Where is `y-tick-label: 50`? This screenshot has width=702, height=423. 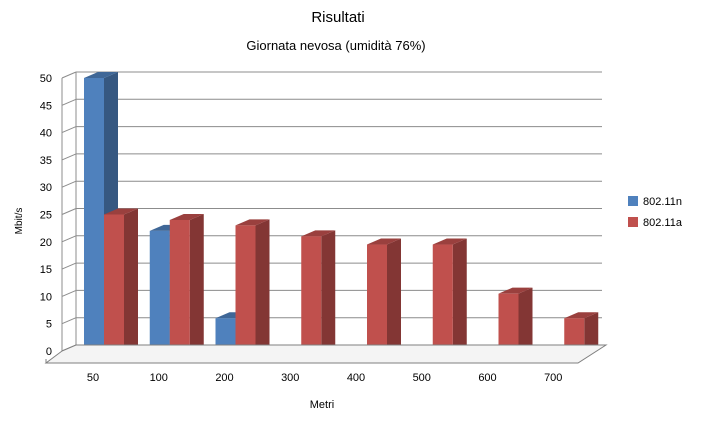
y-tick-label: 50 is located at coordinates (46, 79).